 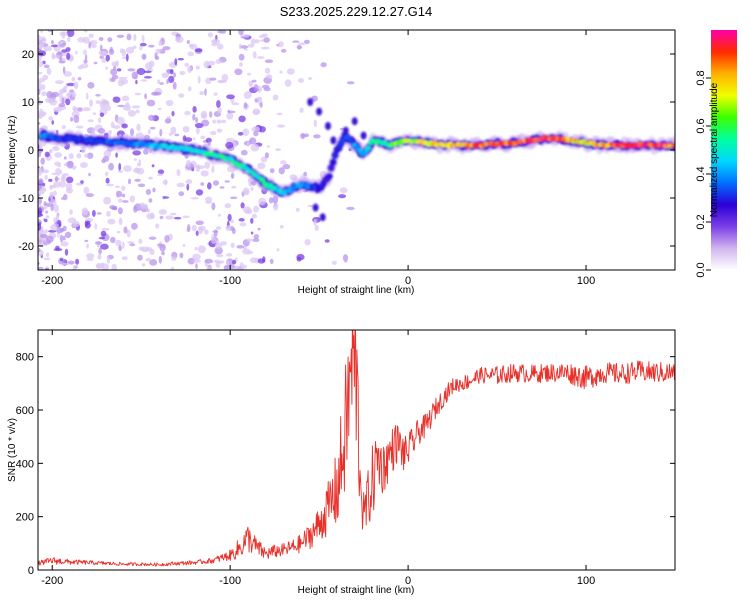 I want to click on y-tick-label: 400, so click(x=25, y=464).